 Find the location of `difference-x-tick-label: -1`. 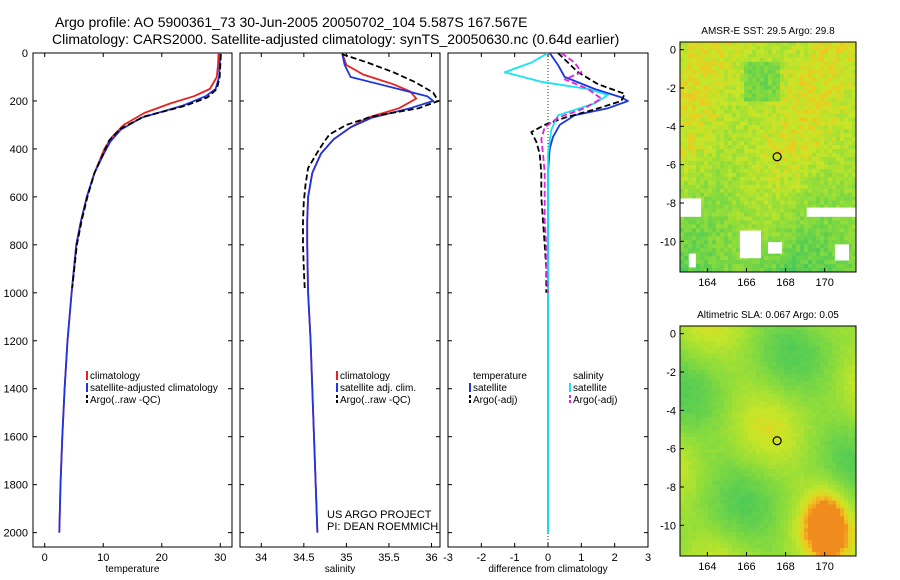

difference-x-tick-label: -1 is located at coordinates (515, 558).